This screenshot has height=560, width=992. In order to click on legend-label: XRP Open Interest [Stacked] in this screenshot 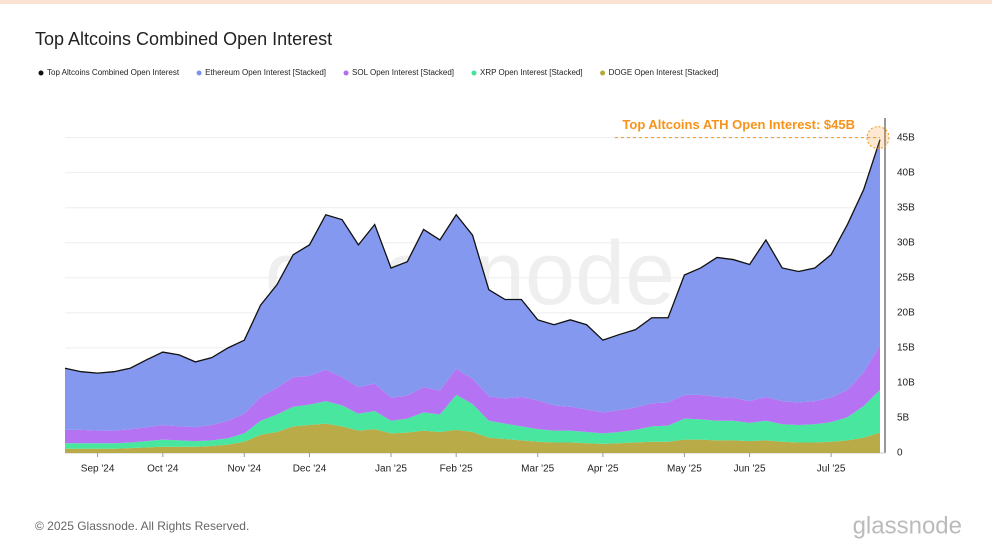, I will do `click(531, 72)`.